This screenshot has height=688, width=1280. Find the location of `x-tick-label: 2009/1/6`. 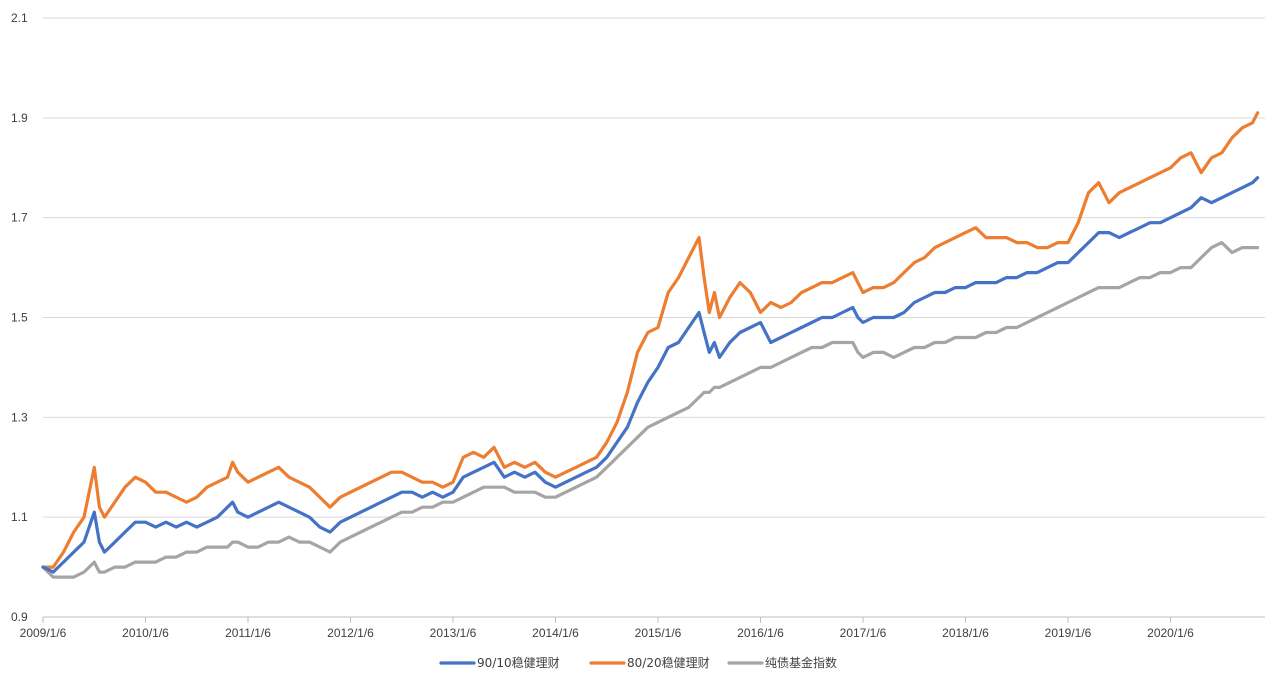

x-tick-label: 2009/1/6 is located at coordinates (43, 633).